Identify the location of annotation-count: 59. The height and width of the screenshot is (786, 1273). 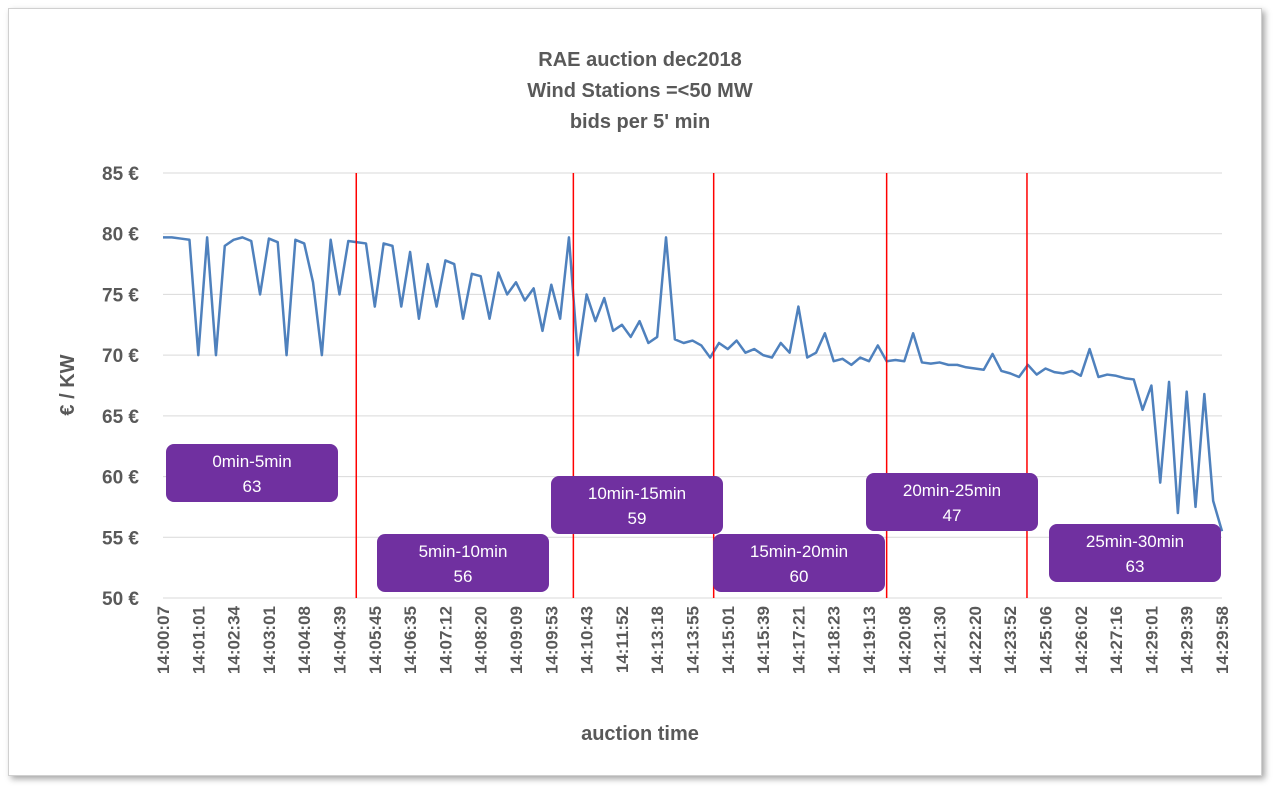
(637, 518).